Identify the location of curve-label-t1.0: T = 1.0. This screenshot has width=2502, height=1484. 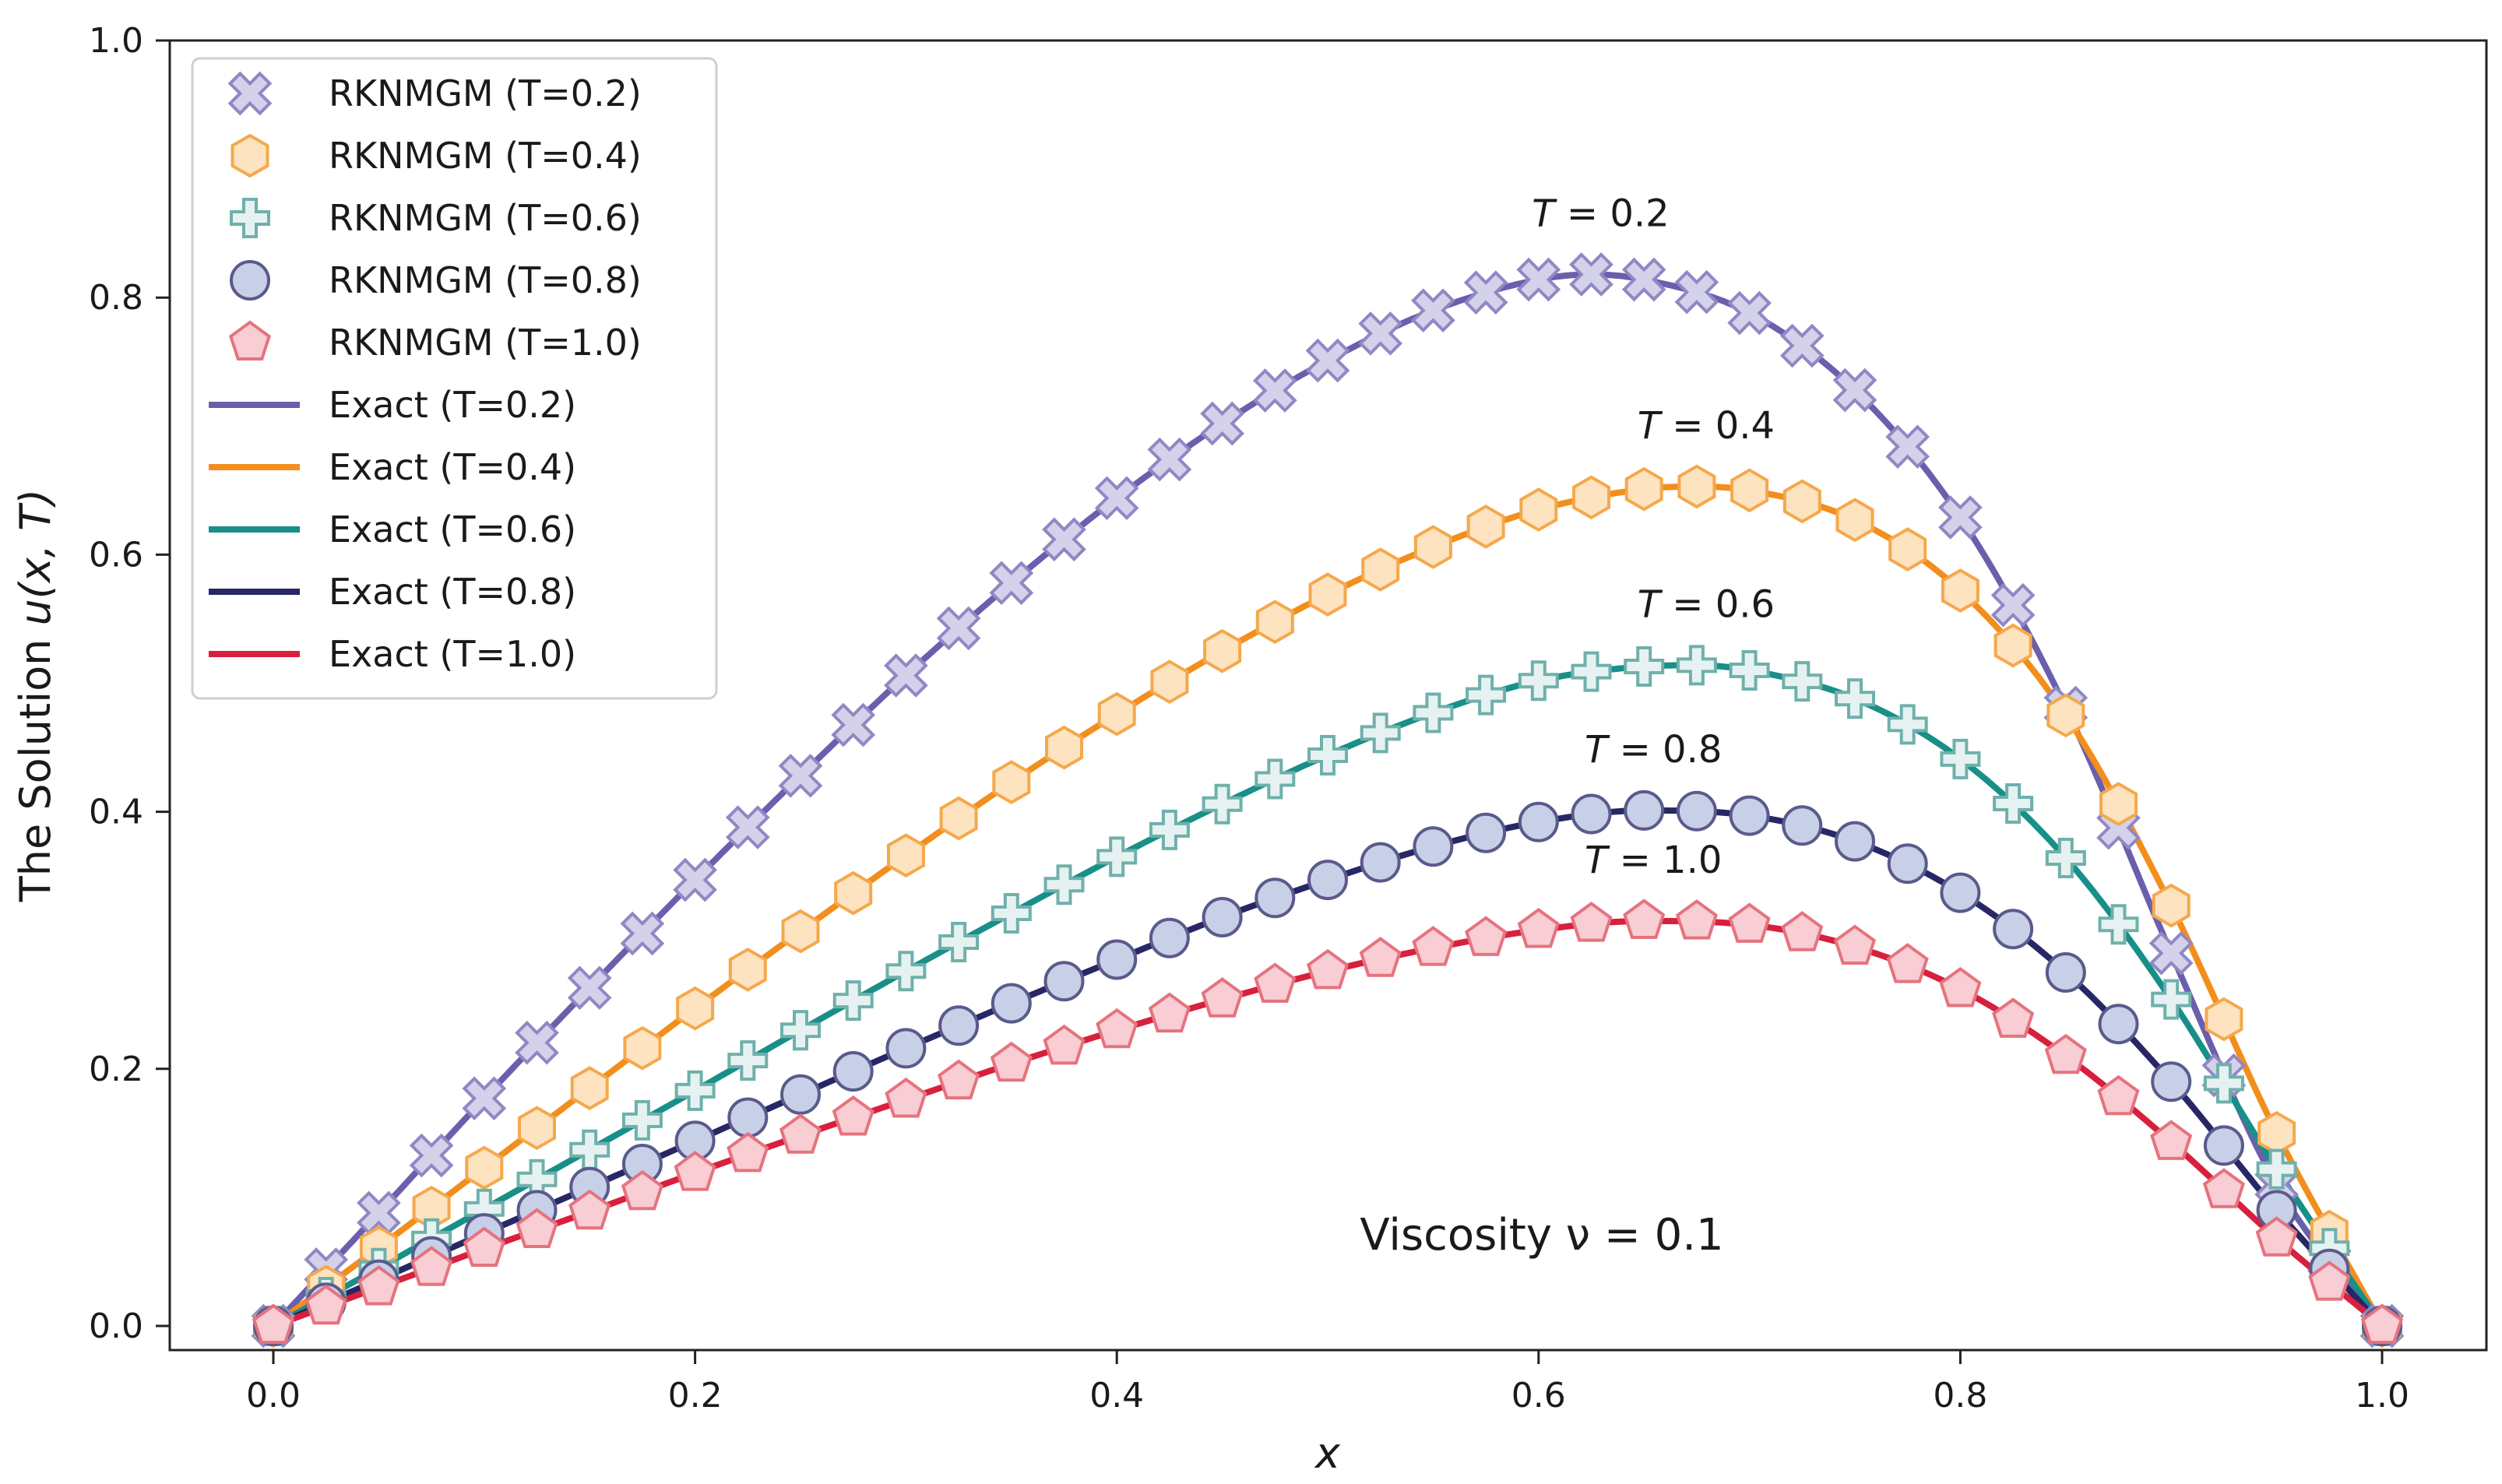
(1653, 861).